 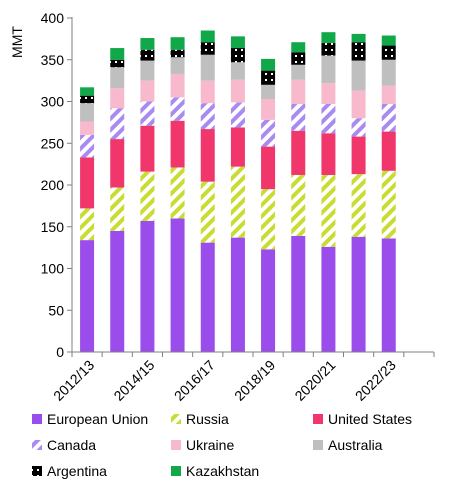 I want to click on legend-swatch-argentina, so click(x=37, y=471).